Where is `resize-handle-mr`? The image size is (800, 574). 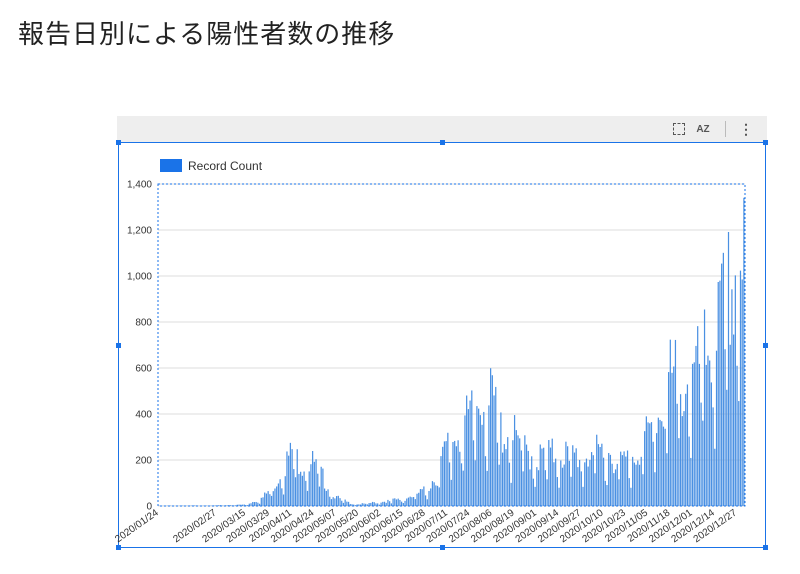
resize-handle-mr is located at coordinates (765, 345).